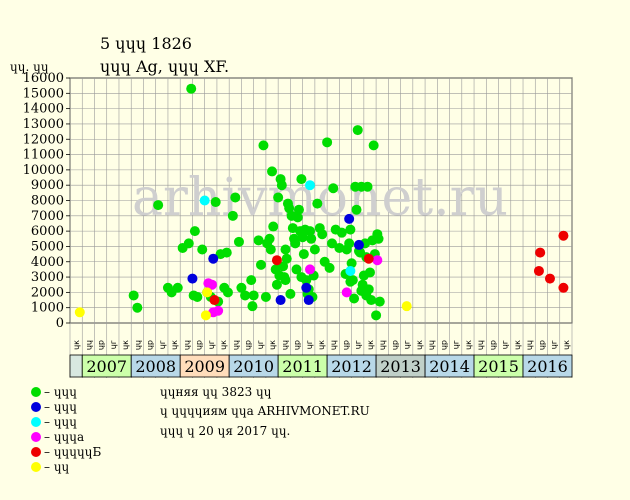 This screenshot has height=500, width=630. Describe the element at coordinates (47, 262) in the screenshot. I see `y-tick-label: 4000` at that location.